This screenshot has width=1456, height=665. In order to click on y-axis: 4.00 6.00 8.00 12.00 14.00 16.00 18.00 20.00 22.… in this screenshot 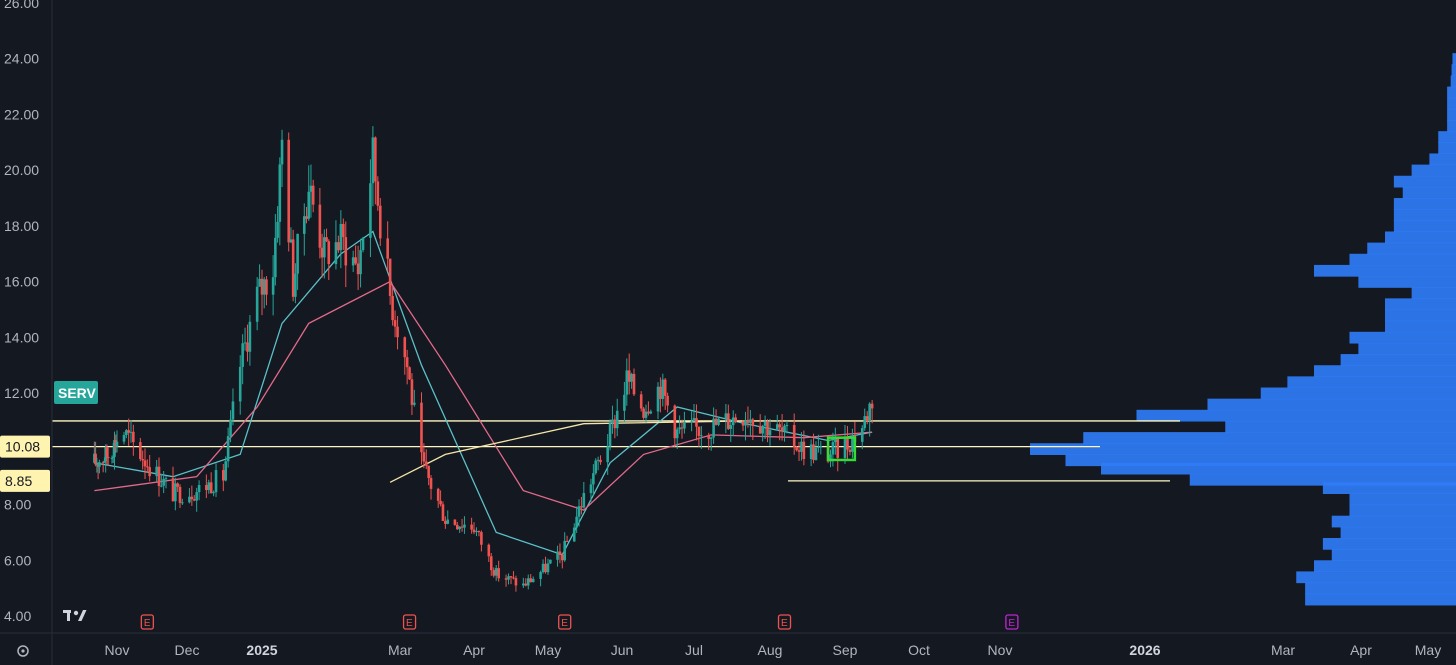, I will do `click(21, 312)`.